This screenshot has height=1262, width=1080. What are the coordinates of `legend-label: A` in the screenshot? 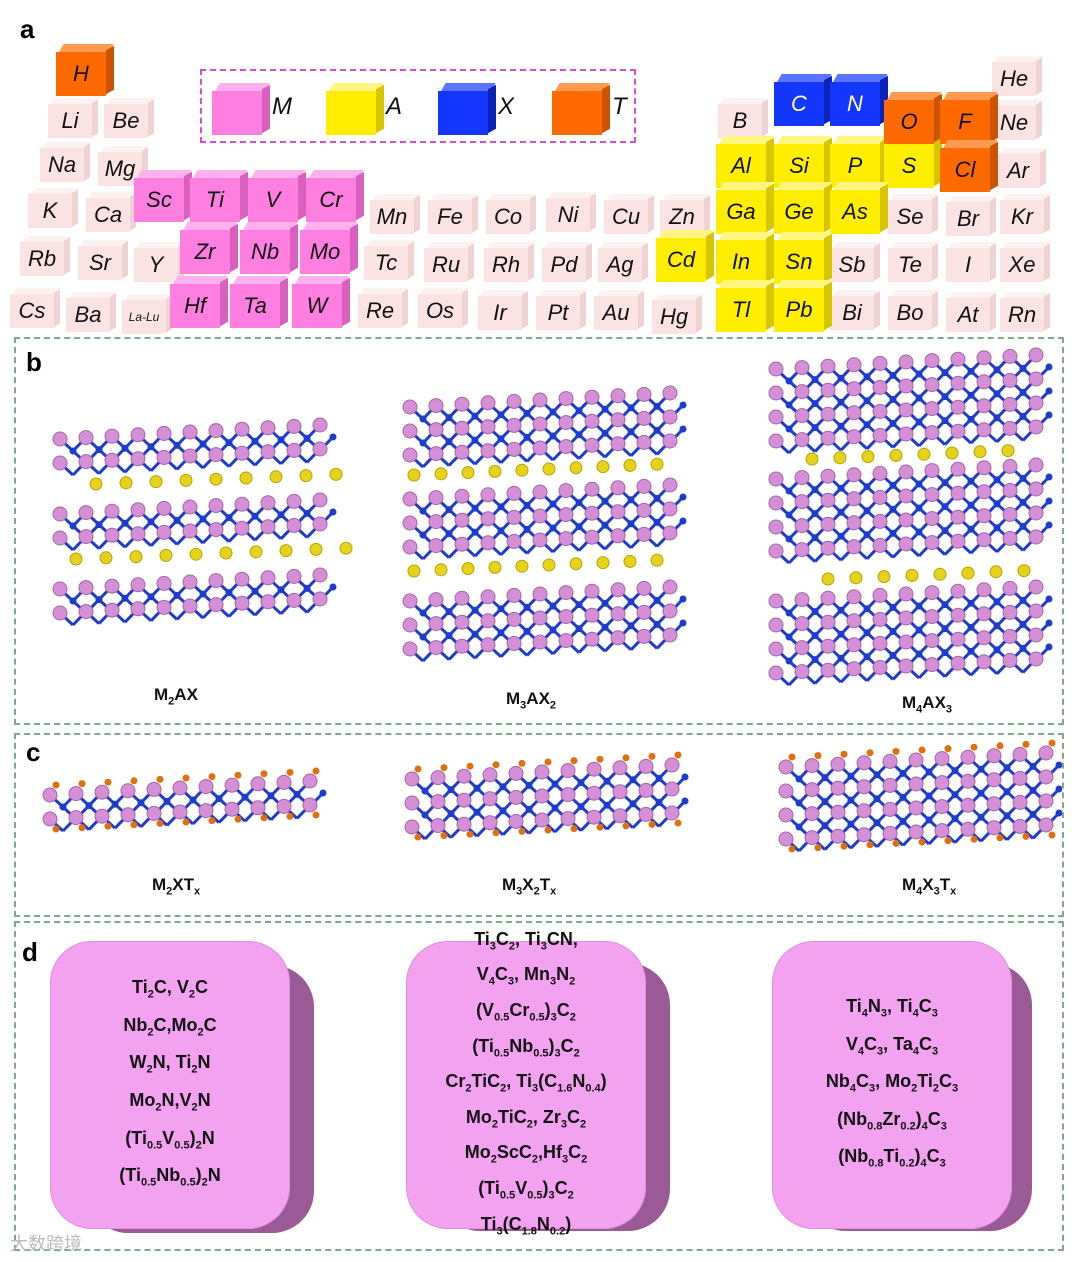 It's located at (394, 106).